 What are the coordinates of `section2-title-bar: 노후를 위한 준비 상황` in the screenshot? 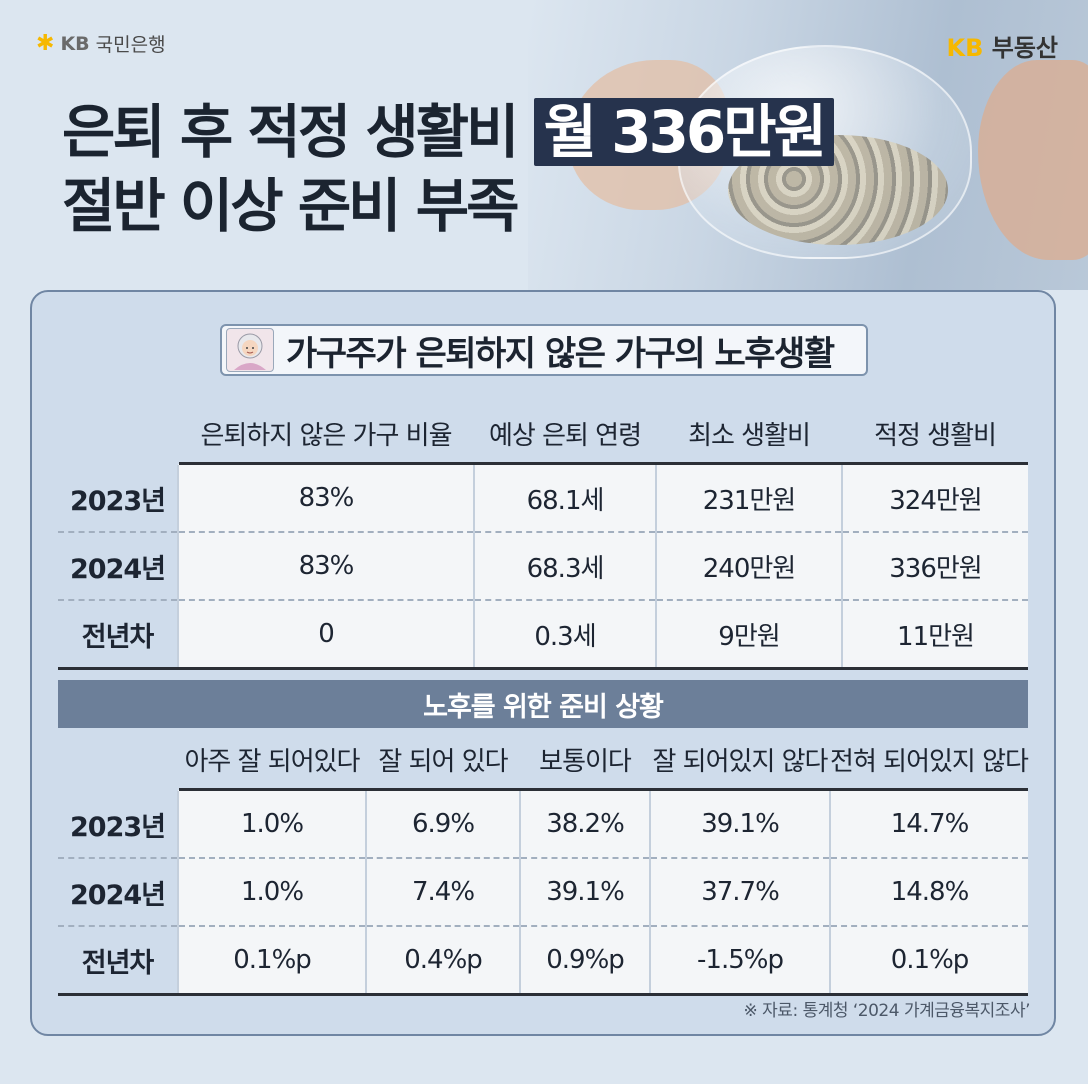 It's located at (543, 704).